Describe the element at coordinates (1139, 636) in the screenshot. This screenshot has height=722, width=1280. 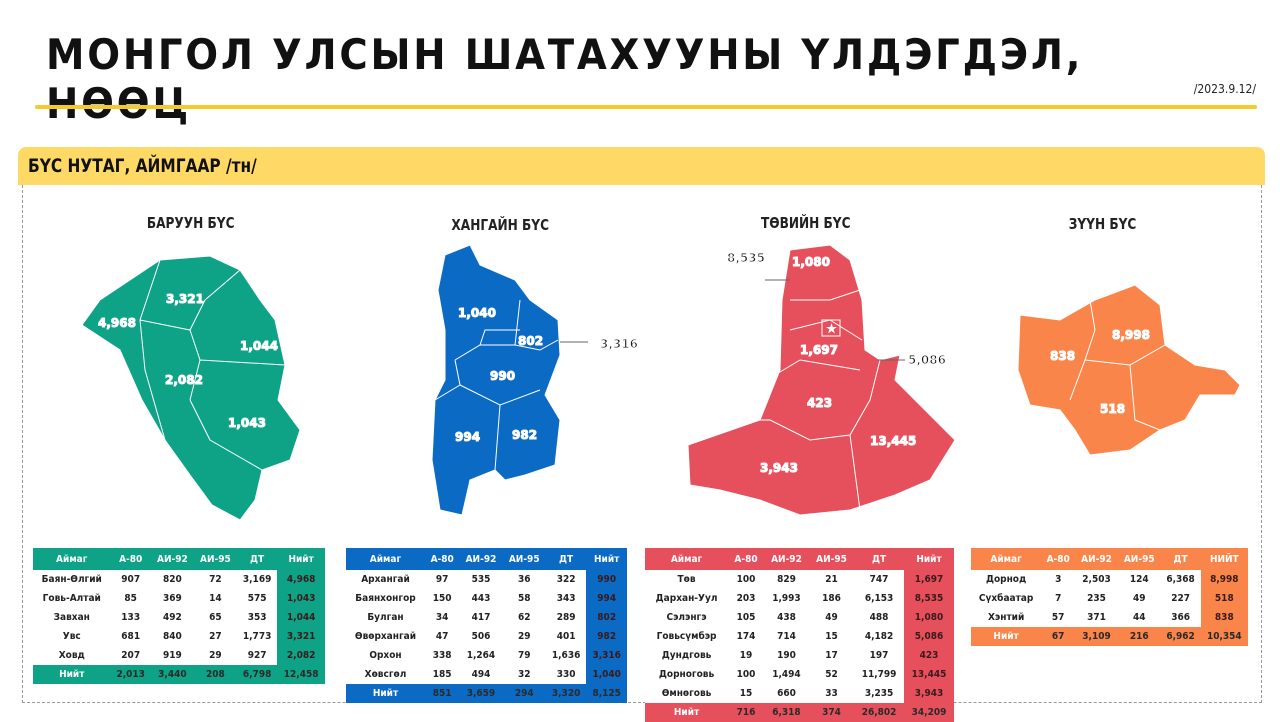
I see `table-cell: 216` at that location.